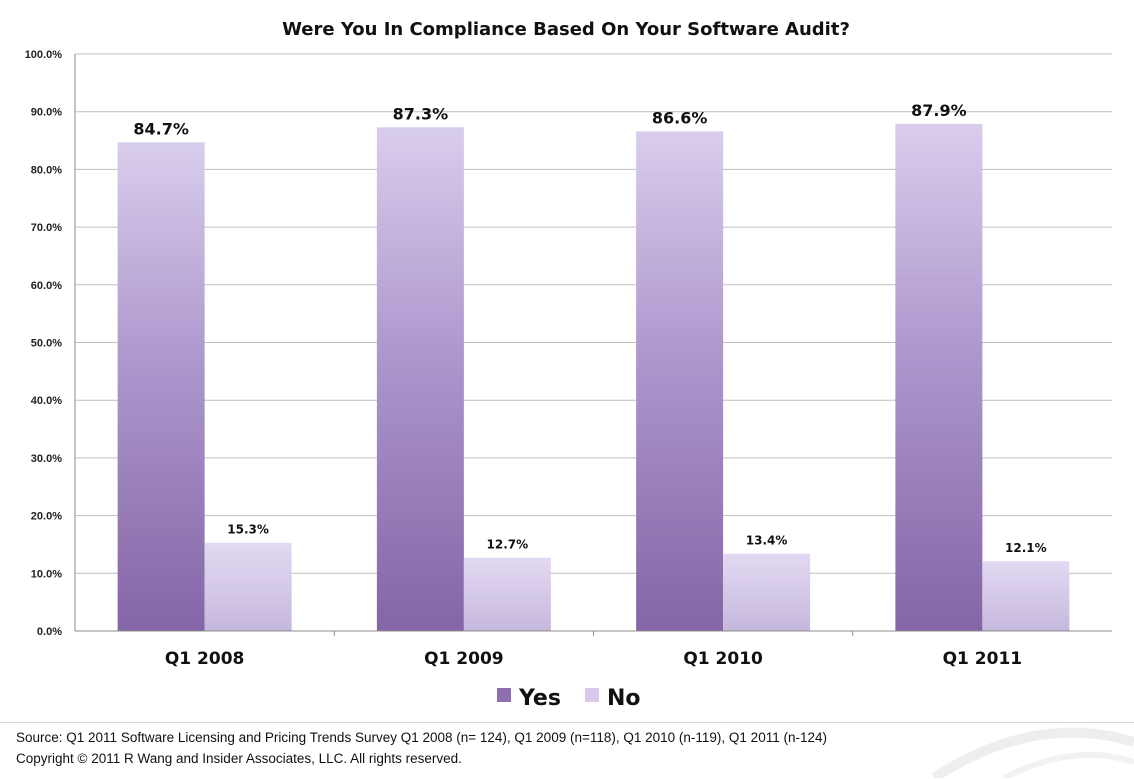 Image resolution: width=1134 pixels, height=779 pixels. I want to click on y-tick-label: 50.0%, so click(46, 344).